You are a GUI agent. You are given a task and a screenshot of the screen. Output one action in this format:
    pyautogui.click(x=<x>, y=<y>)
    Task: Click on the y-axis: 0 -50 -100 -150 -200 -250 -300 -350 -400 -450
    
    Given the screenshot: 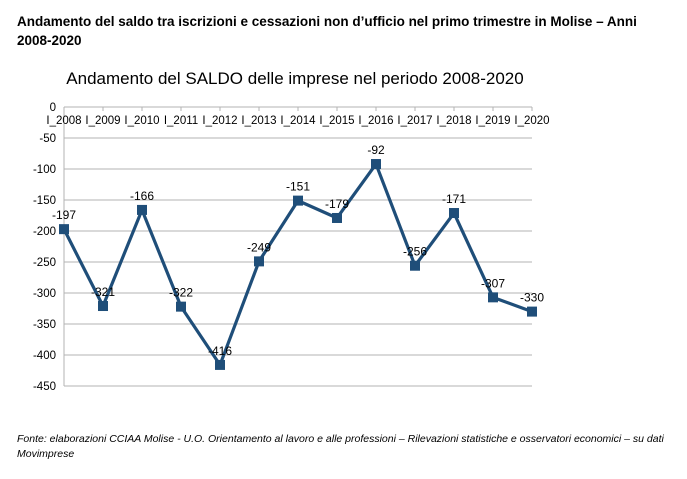 What is the action you would take?
    pyautogui.click(x=49, y=247)
    